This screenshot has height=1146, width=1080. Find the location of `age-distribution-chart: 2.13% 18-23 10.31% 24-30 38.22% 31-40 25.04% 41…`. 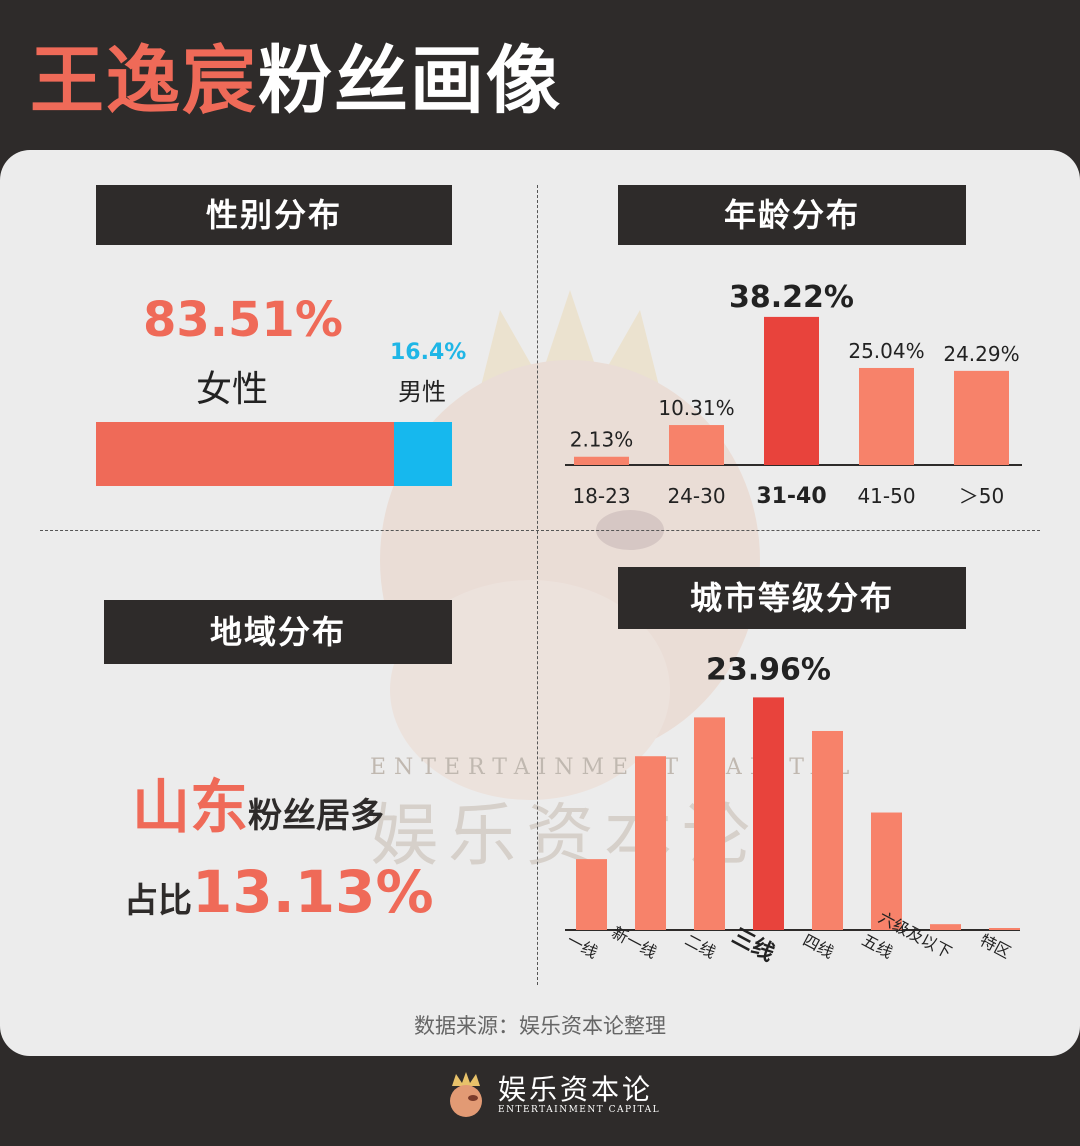

age-distribution-chart: 2.13% 18-23 10.31% 24-30 38.22% 31-40 25.04% 41… is located at coordinates (793, 394).